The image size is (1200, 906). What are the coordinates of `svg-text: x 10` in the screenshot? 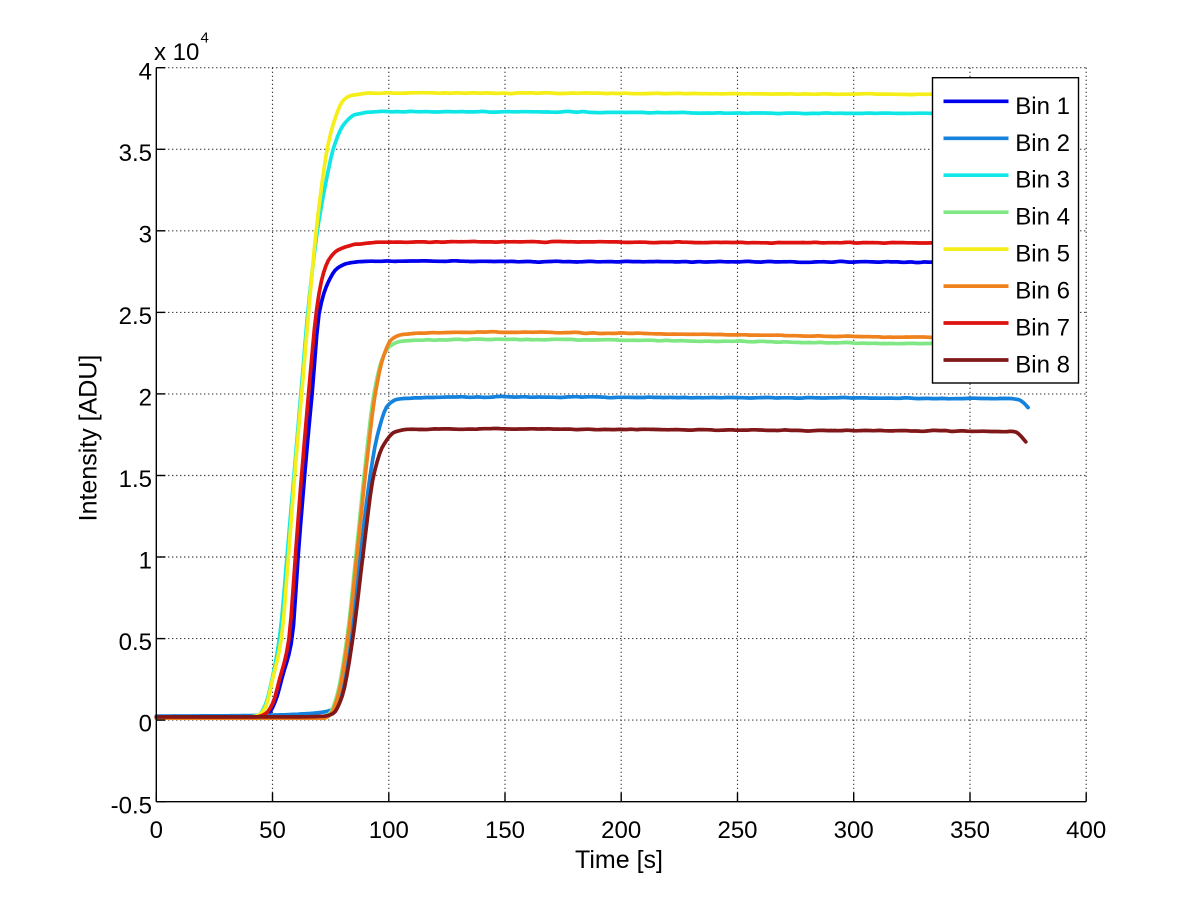 It's located at (176, 52).